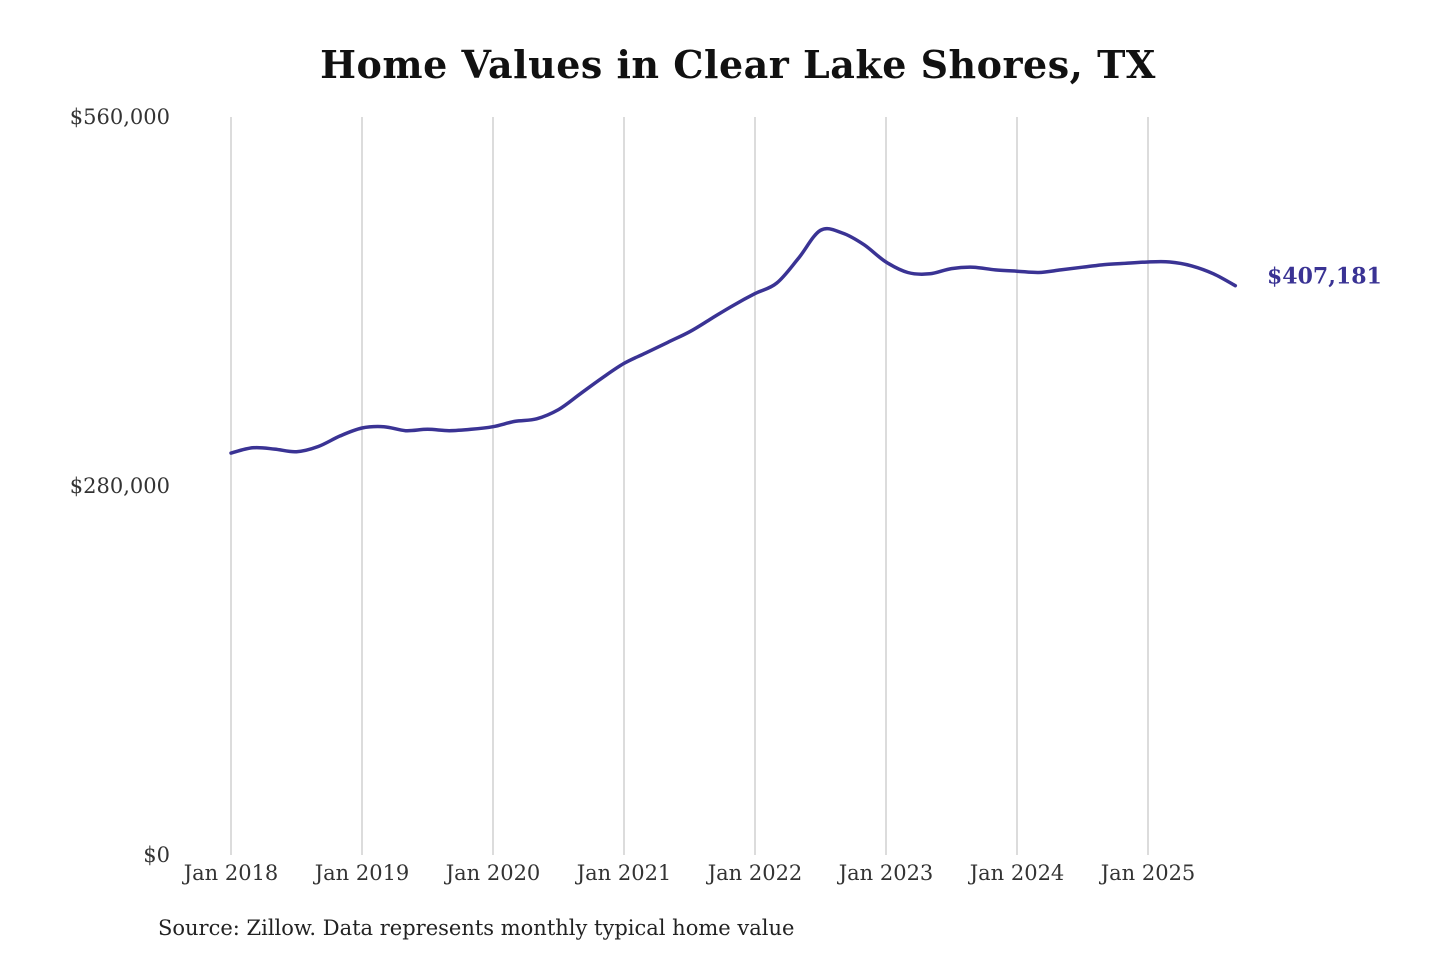 This screenshot has width=1440, height=960. Describe the element at coordinates (623, 873) in the screenshot. I see `x-tick-label: Jan 2021` at that location.